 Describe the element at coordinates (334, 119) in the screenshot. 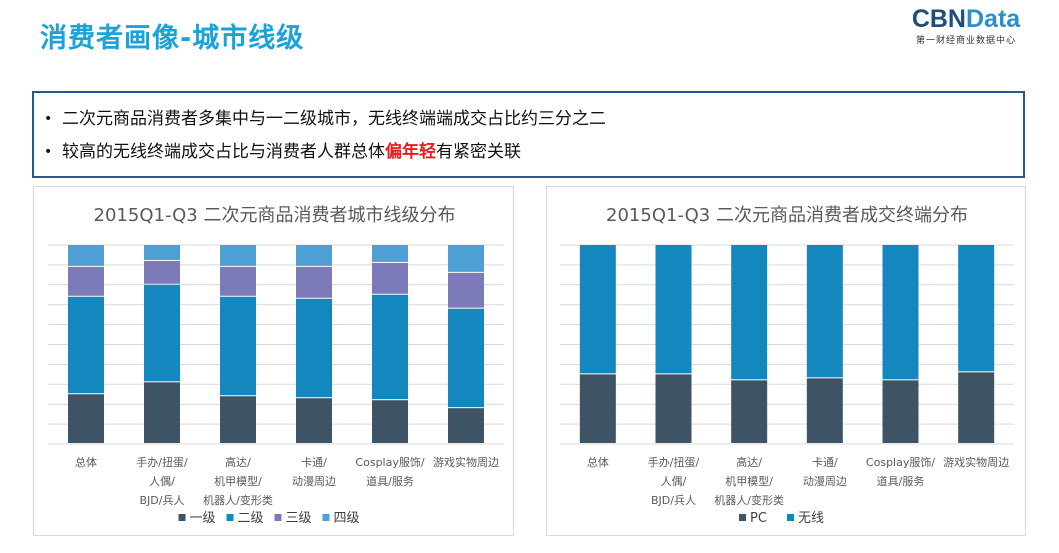

I see `finding-1-text: 二次元商品消费者多集中与一二级城市，无线终端端成交占比约三分之二` at that location.